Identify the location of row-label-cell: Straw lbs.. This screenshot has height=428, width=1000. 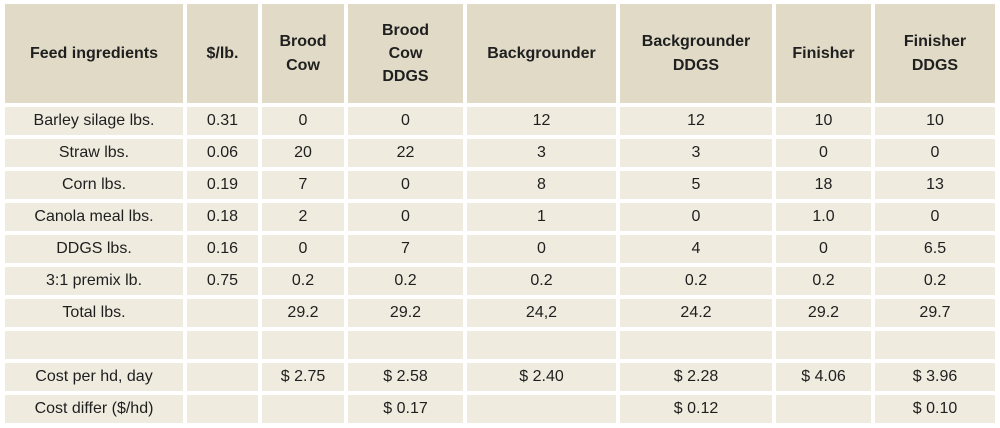
(94, 153).